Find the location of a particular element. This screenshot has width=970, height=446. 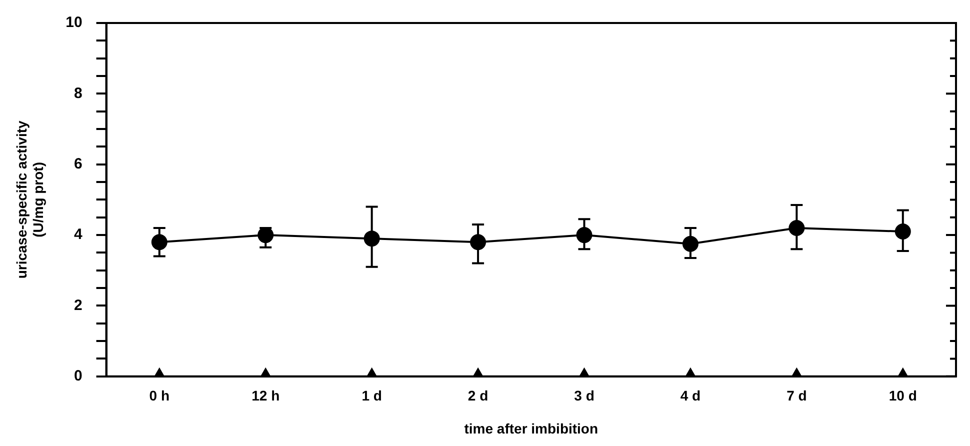

x-axis-title: time after imbibition is located at coordinates (531, 428).